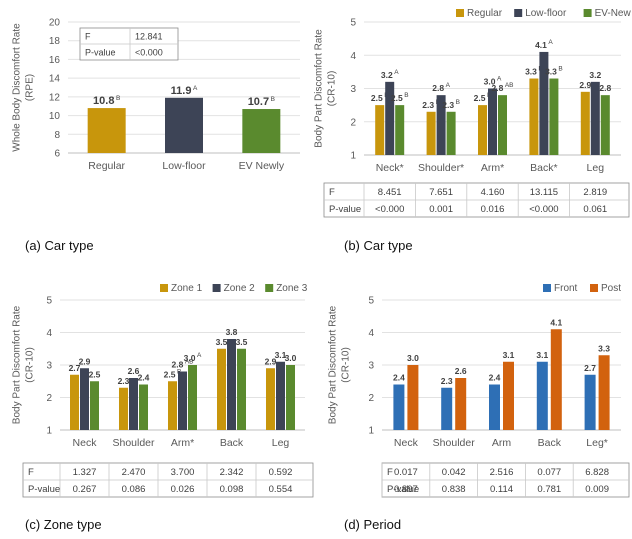 This screenshot has width=632, height=539. I want to click on data-label: 2.9, so click(271, 361).